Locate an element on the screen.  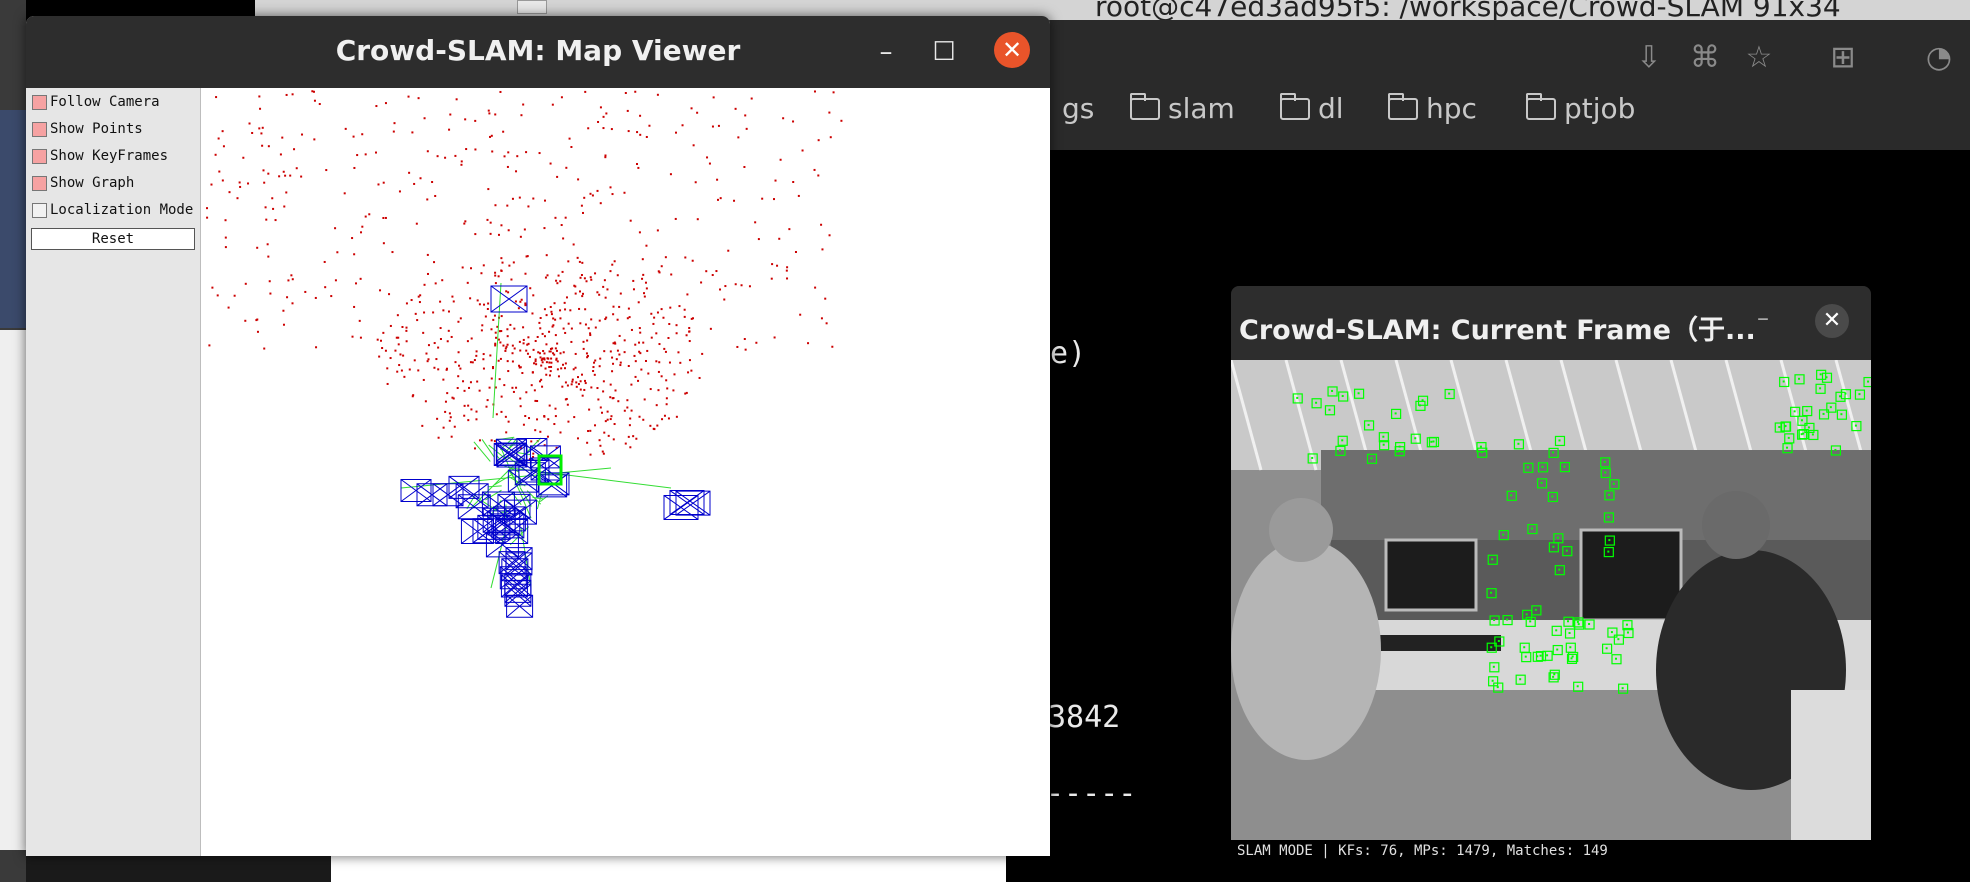
terminal-menu-button is located at coordinates (532, 7).